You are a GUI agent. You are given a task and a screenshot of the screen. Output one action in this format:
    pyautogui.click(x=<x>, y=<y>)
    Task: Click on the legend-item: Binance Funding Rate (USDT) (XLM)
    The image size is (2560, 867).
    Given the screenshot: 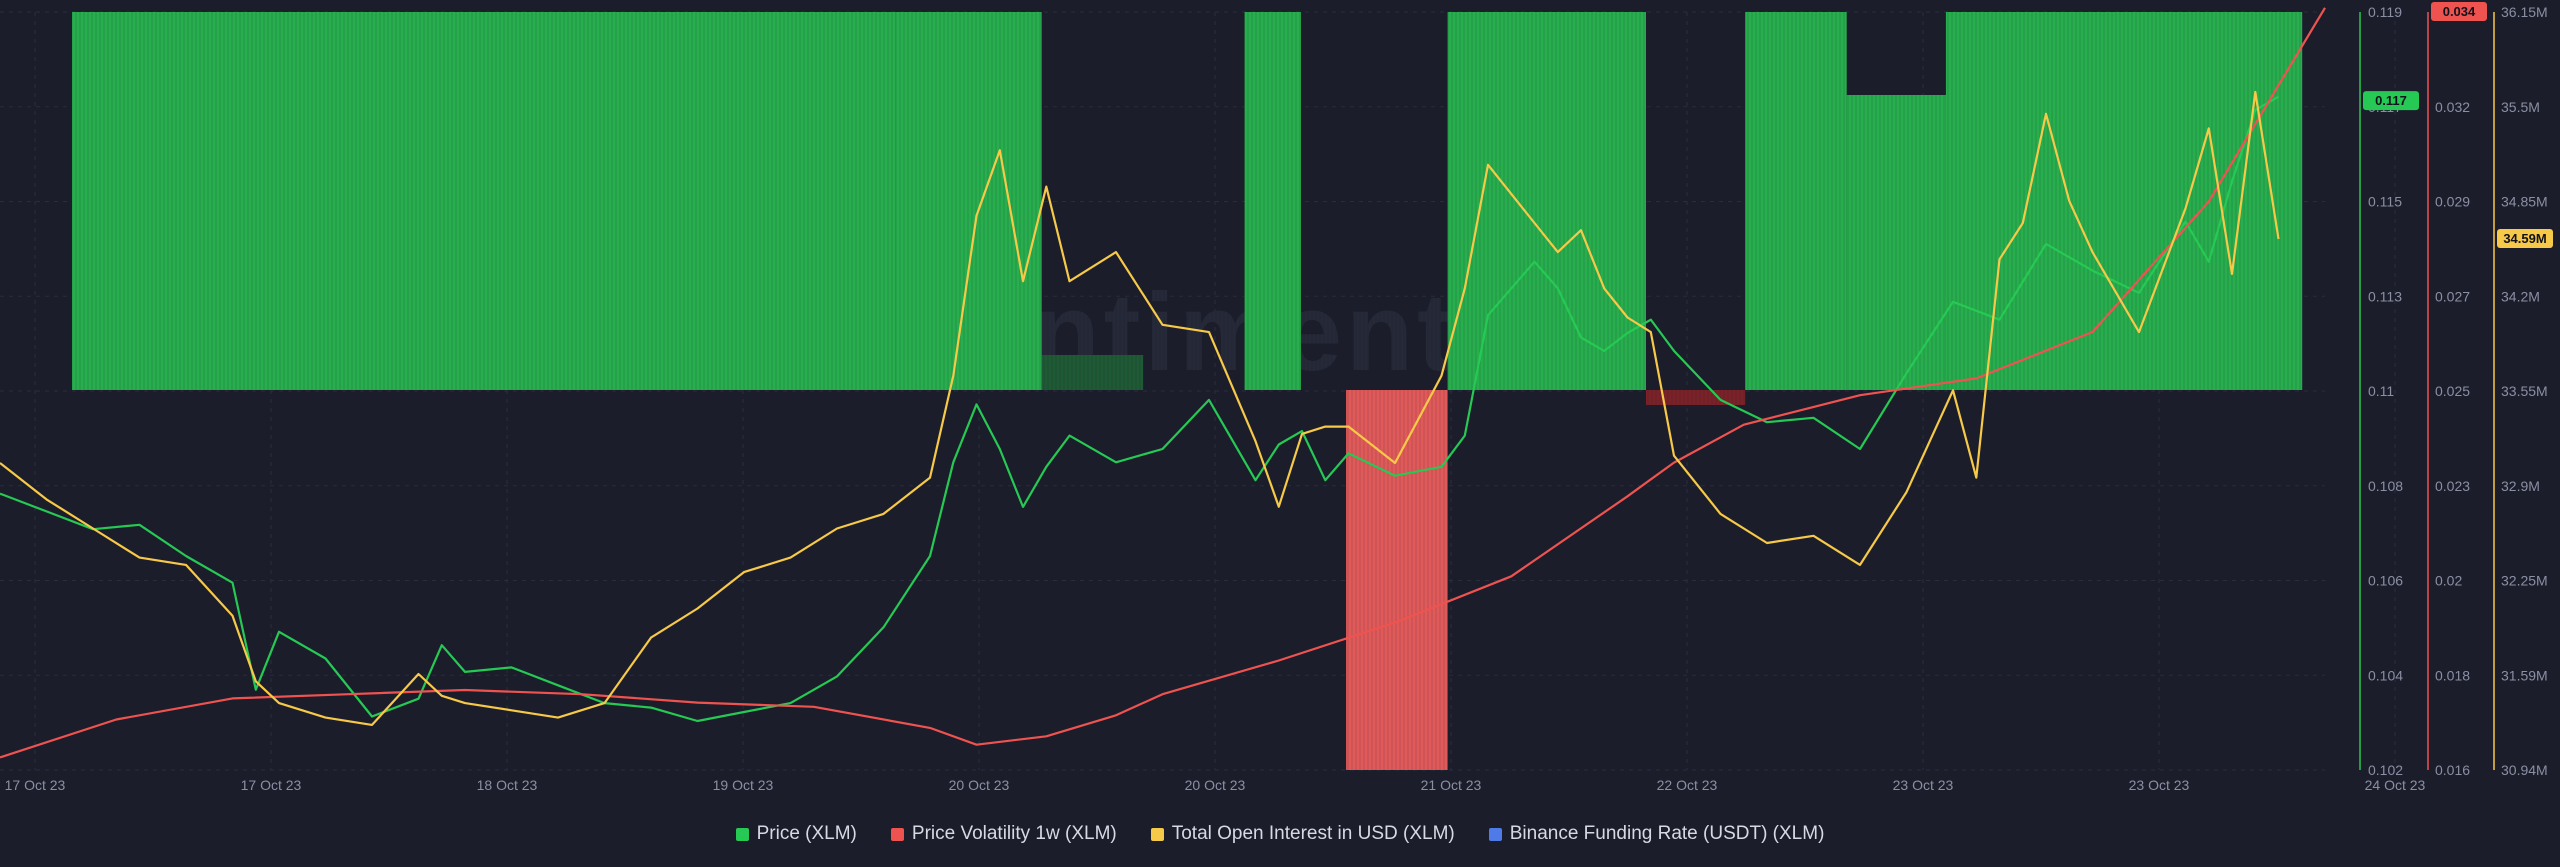 What is the action you would take?
    pyautogui.click(x=1656, y=834)
    